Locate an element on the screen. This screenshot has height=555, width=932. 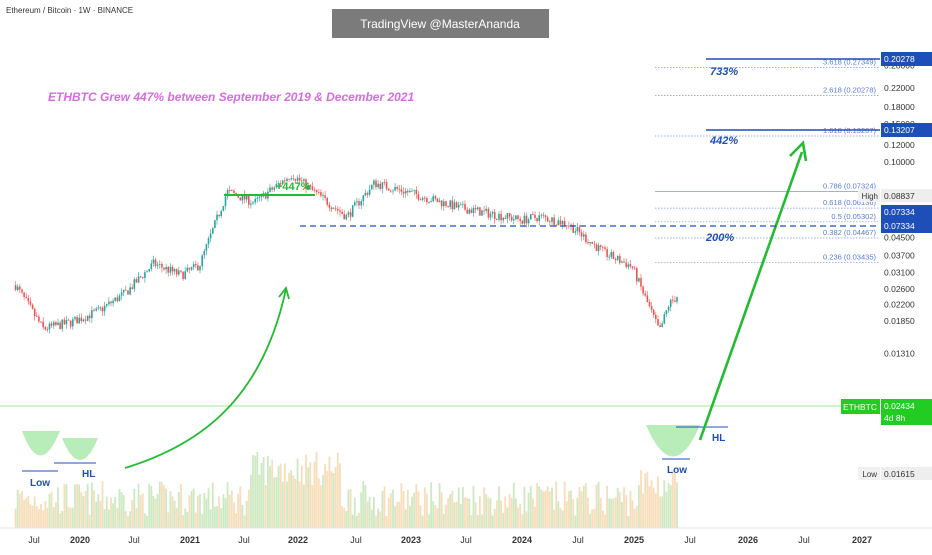
time-label: 2023 is located at coordinates (411, 540).